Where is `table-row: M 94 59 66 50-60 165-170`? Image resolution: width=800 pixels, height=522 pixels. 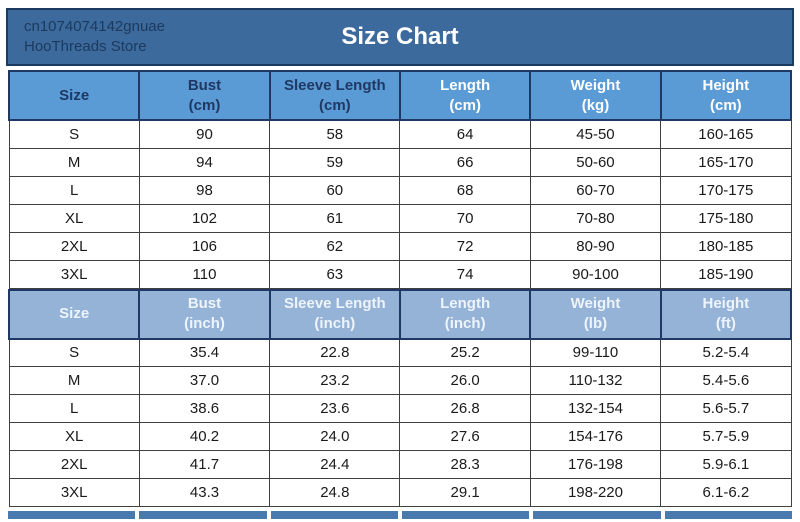 table-row: M 94 59 66 50-60 165-170 is located at coordinates (400, 162).